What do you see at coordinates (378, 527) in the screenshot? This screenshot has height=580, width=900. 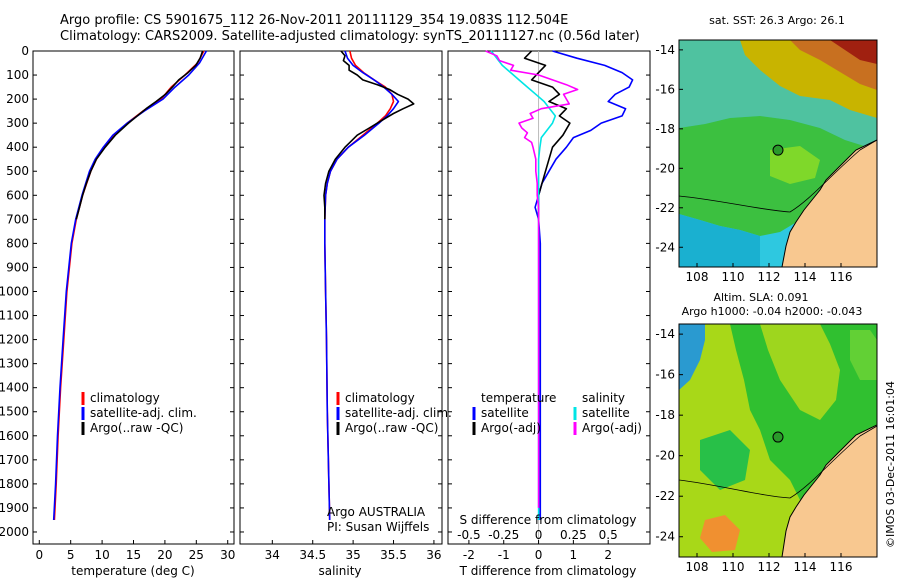 I see `pi-label: PI: Susan Wijffels` at bounding box center [378, 527].